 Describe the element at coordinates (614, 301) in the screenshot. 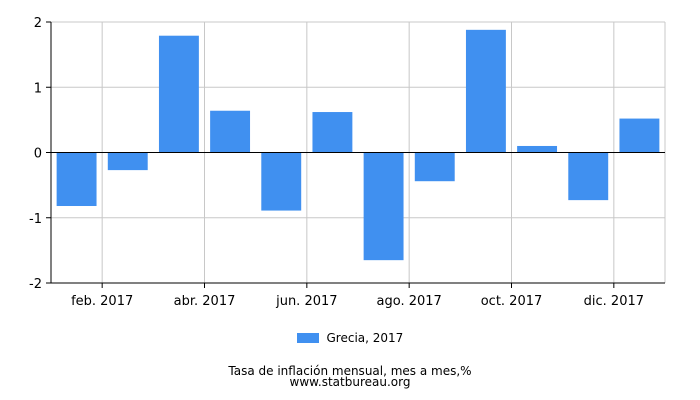

I see `x-tick-label: dic. 2017` at that location.